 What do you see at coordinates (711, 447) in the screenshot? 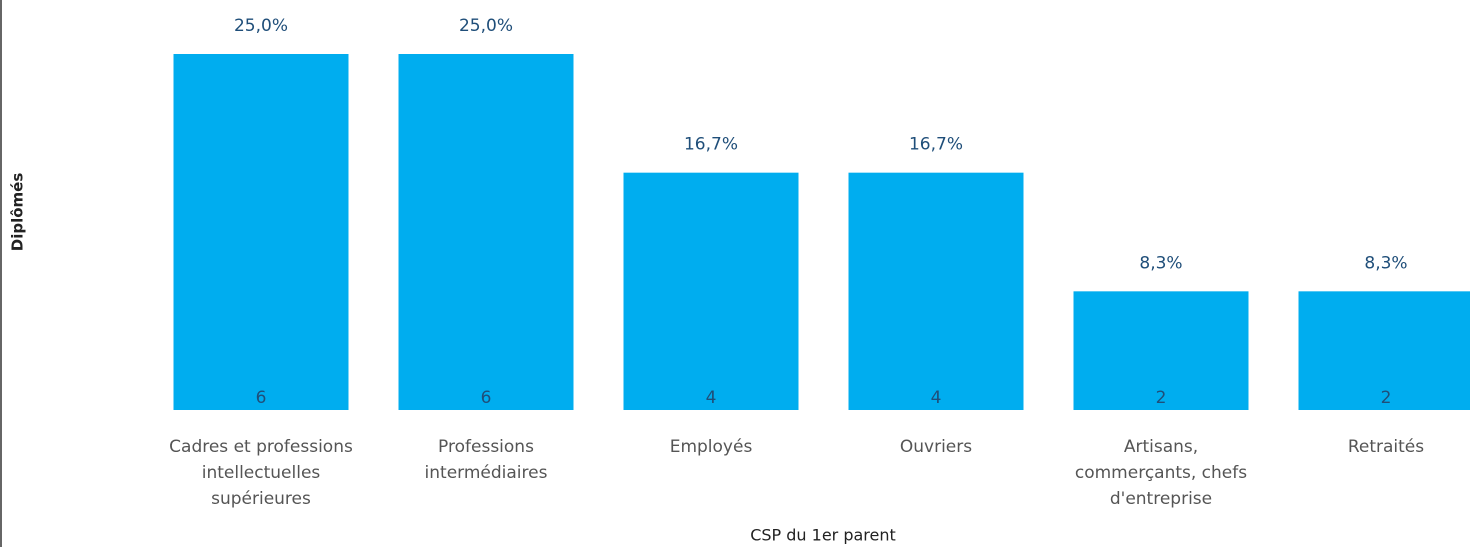
I see `x-tick-label: Employés` at bounding box center [711, 447].